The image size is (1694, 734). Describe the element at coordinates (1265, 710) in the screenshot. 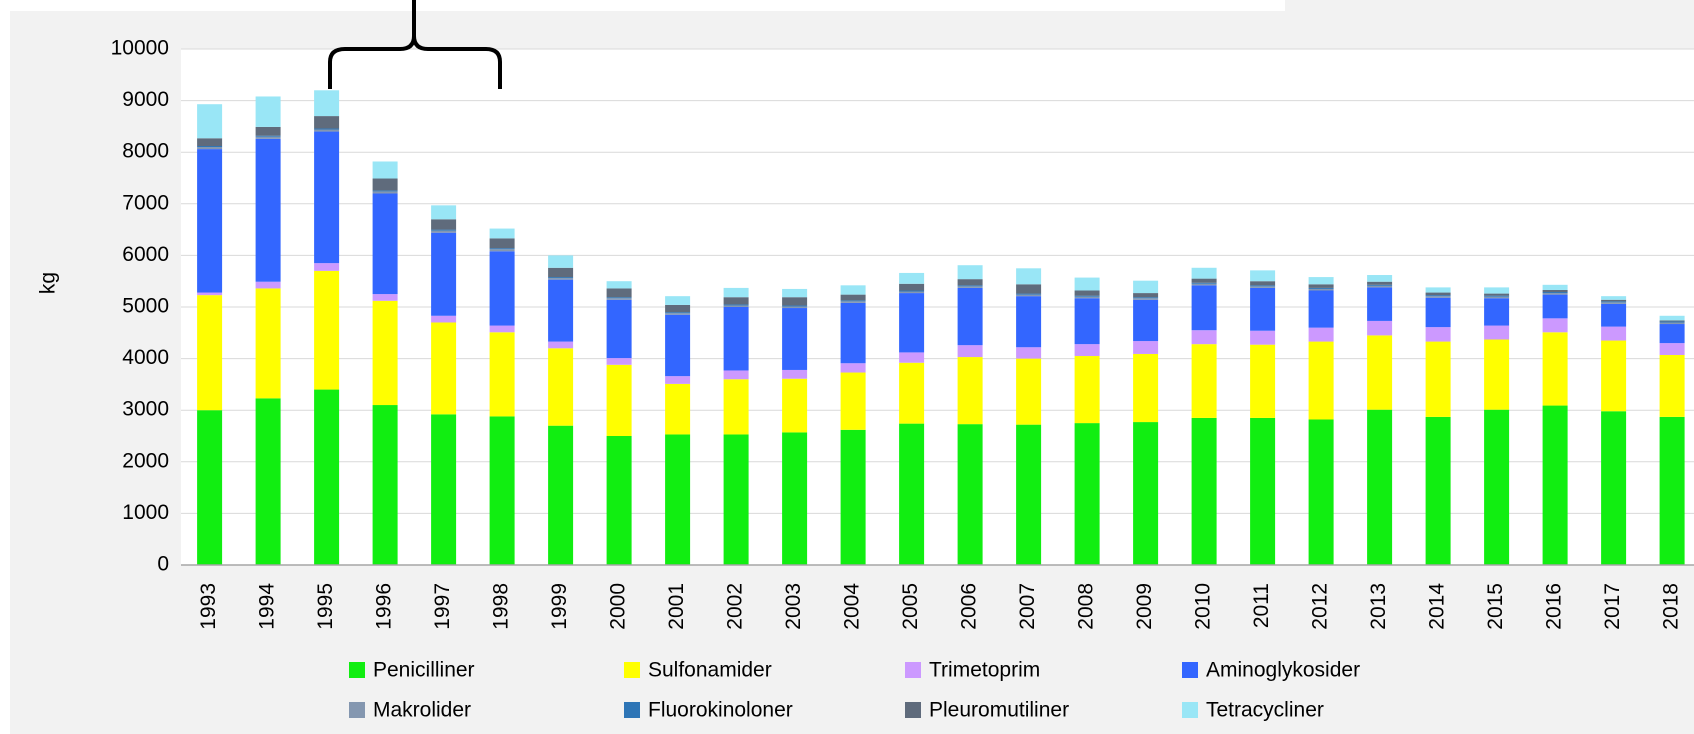

I see `legend-label: Tetracycliner` at that location.